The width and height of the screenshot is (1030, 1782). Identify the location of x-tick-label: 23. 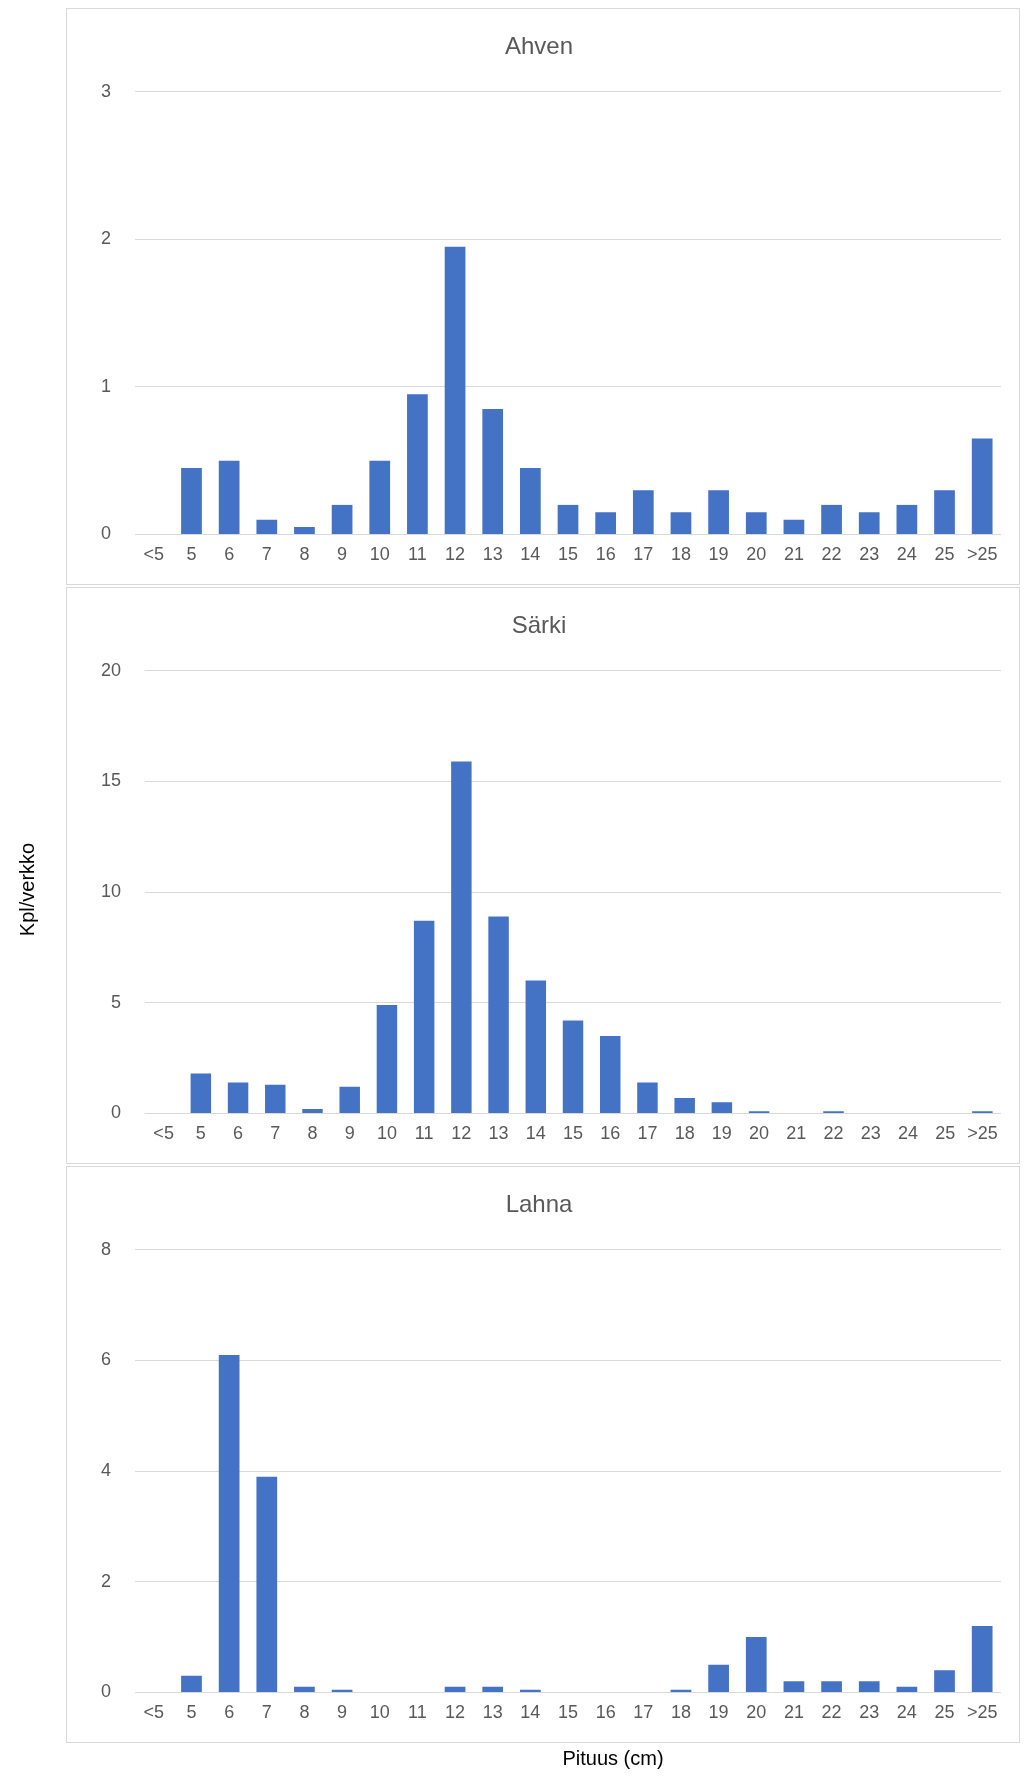
(869, 554).